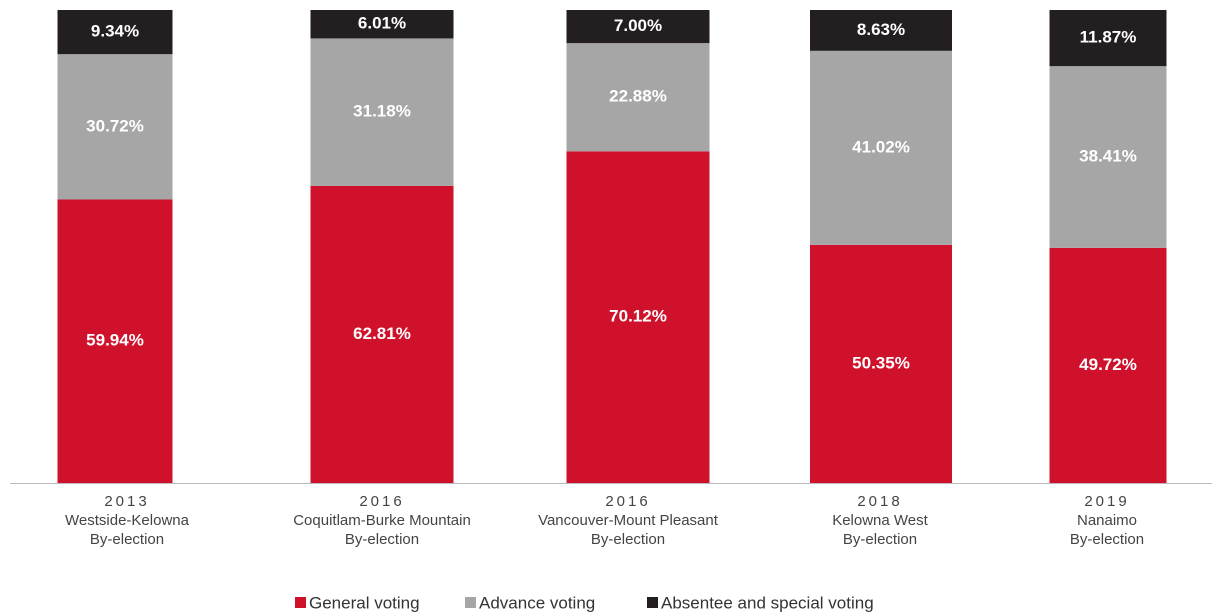  What do you see at coordinates (364, 602) in the screenshot?
I see `legend-label: General voting` at bounding box center [364, 602].